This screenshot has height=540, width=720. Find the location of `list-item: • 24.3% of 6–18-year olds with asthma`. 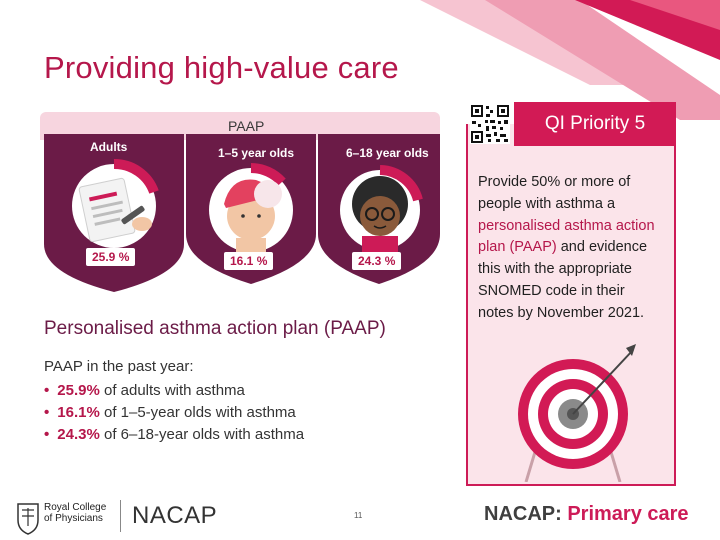

list-item: • 24.3% of 6–18-year olds with asthma is located at coordinates (174, 435).